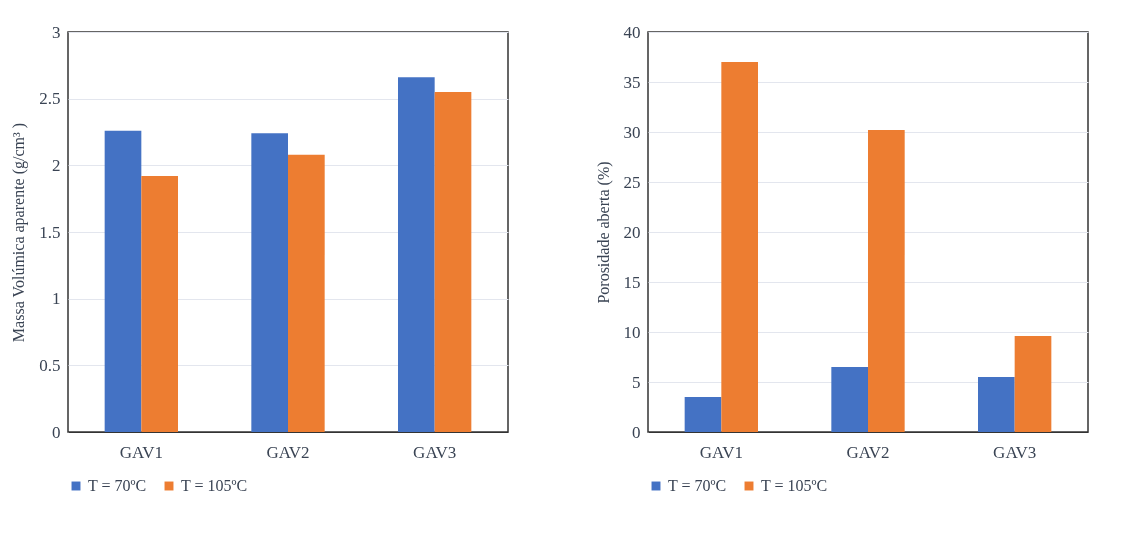  Describe the element at coordinates (632, 332) in the screenshot. I see `y-tick-label: 10` at that location.